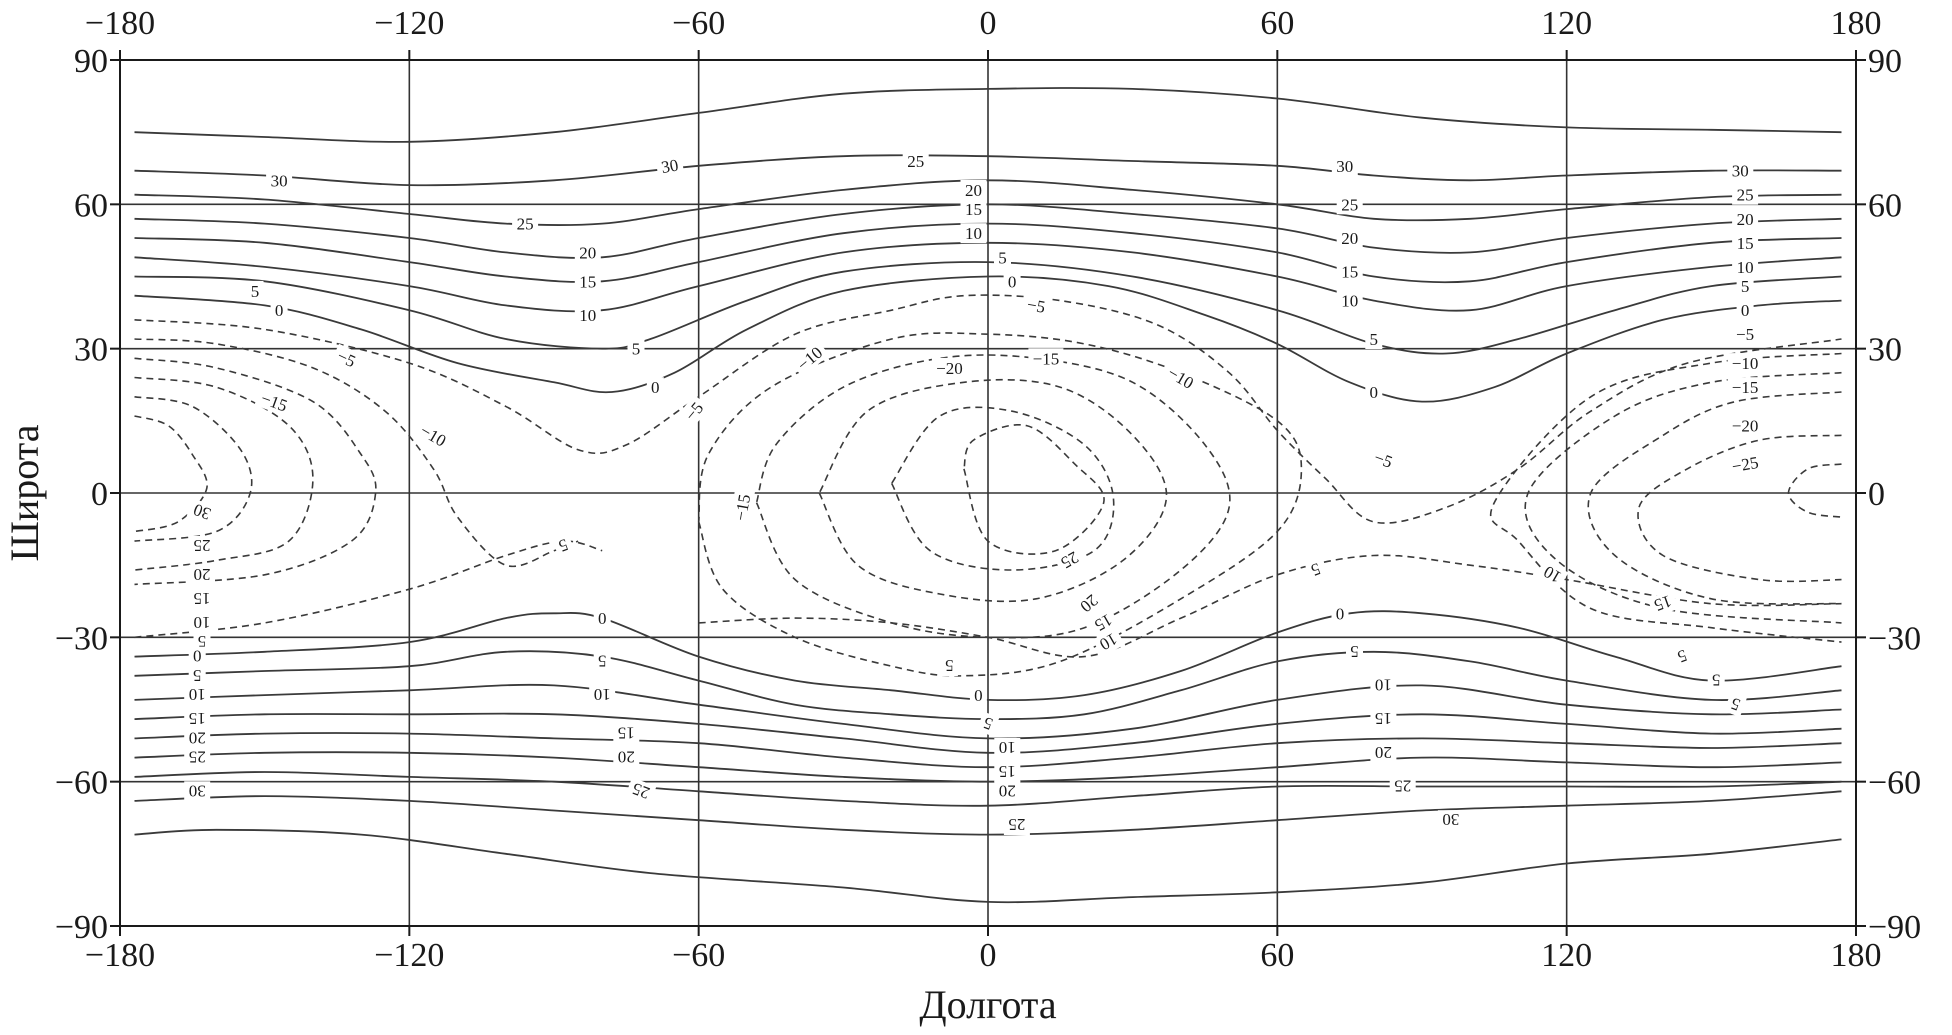 This screenshot has height=1035, width=1952. Describe the element at coordinates (120, 23) in the screenshot. I see `x-tick-label-top: −180` at that location.